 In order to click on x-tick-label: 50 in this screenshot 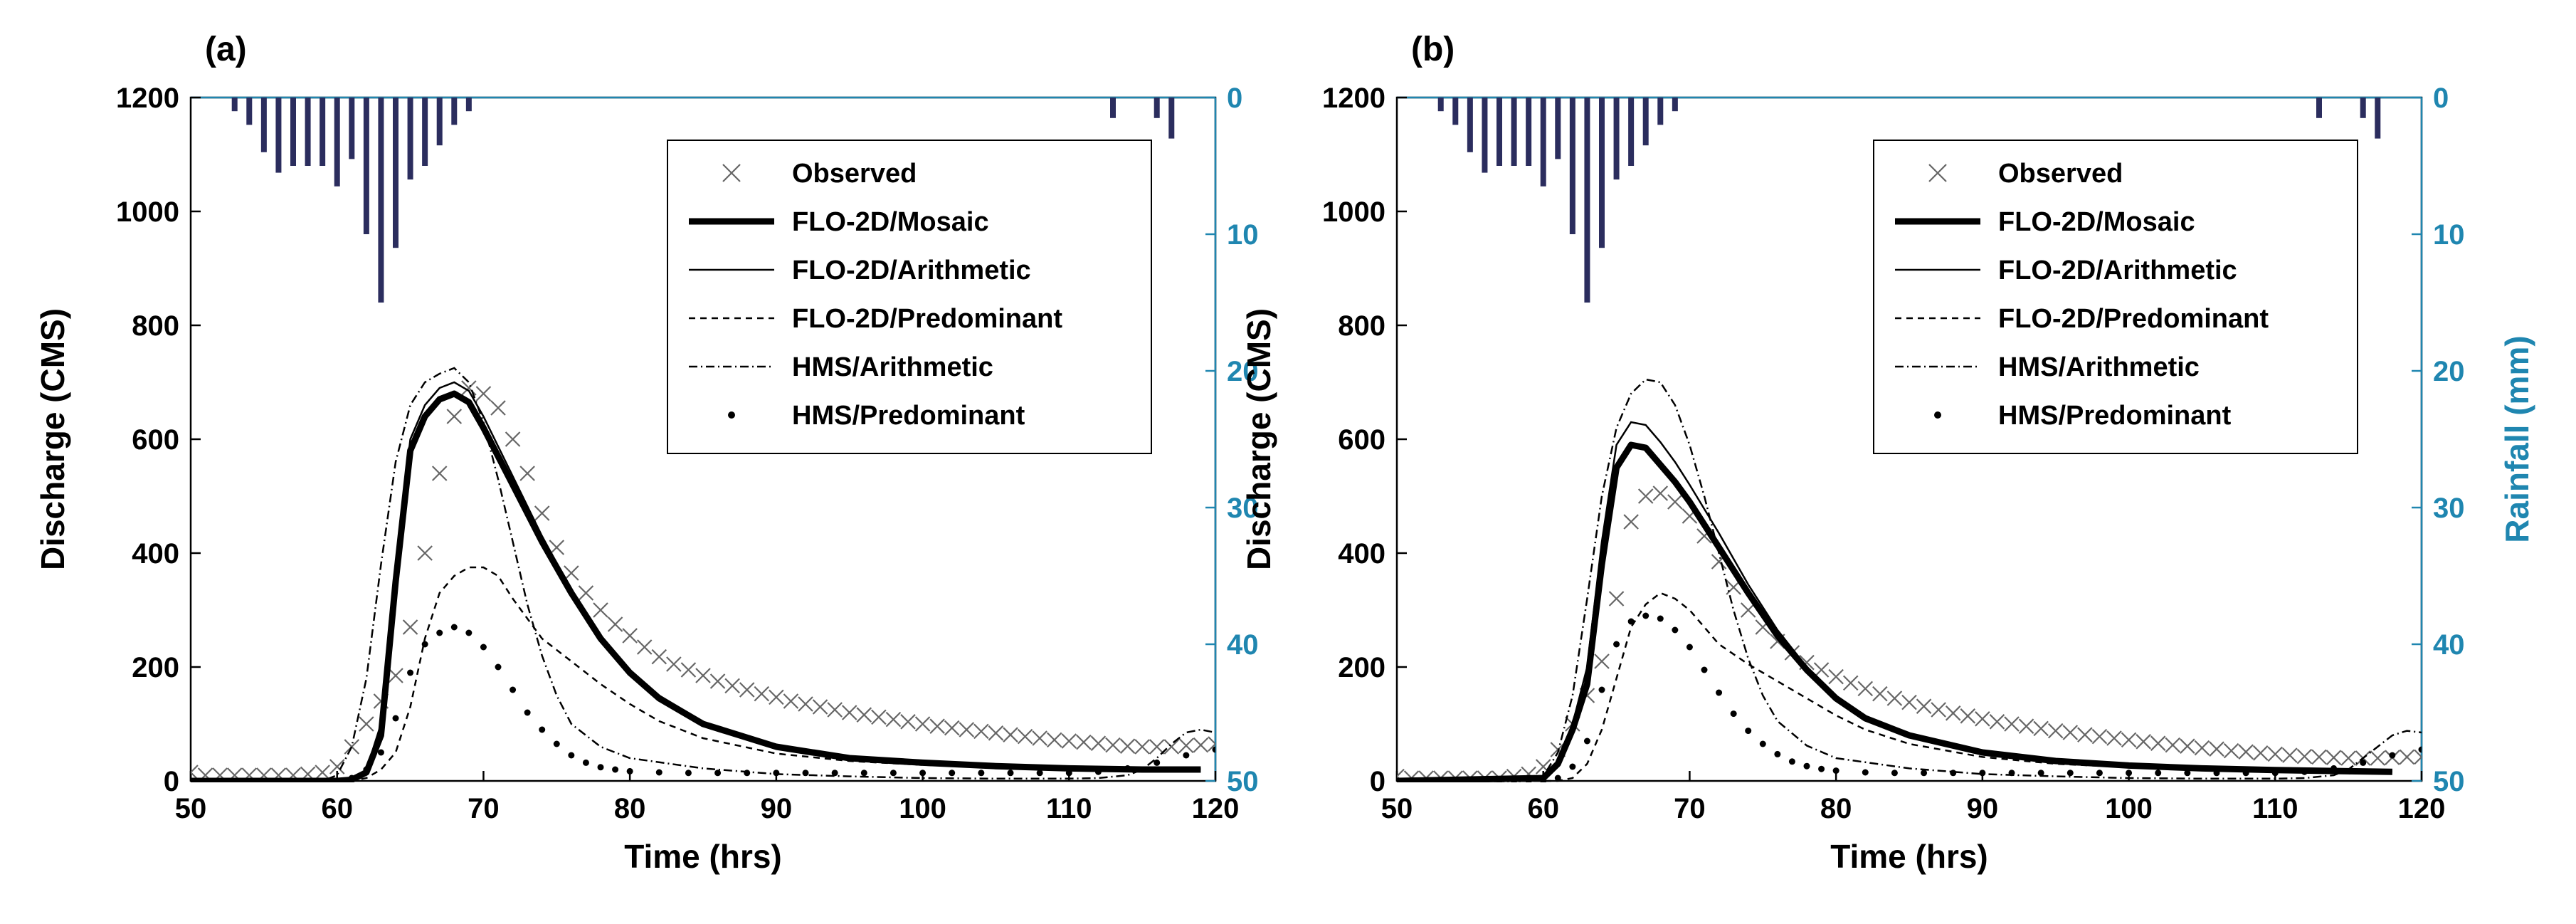, I will do `click(1397, 808)`.